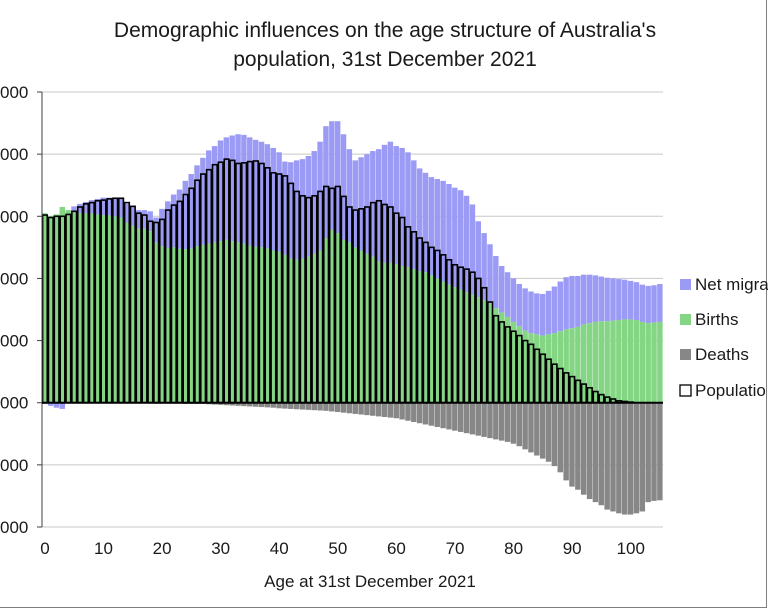 The image size is (768, 611). What do you see at coordinates (455, 548) in the screenshot?
I see `x-tick-label: 70` at bounding box center [455, 548].